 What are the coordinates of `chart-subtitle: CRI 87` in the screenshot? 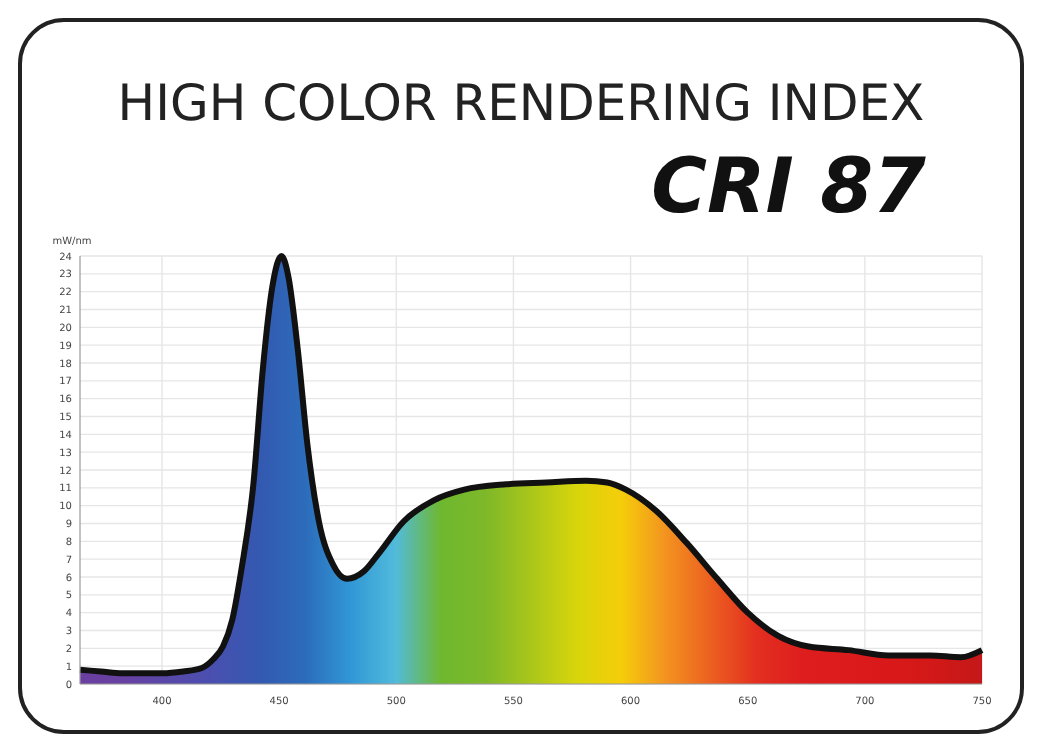 It's located at (789, 186).